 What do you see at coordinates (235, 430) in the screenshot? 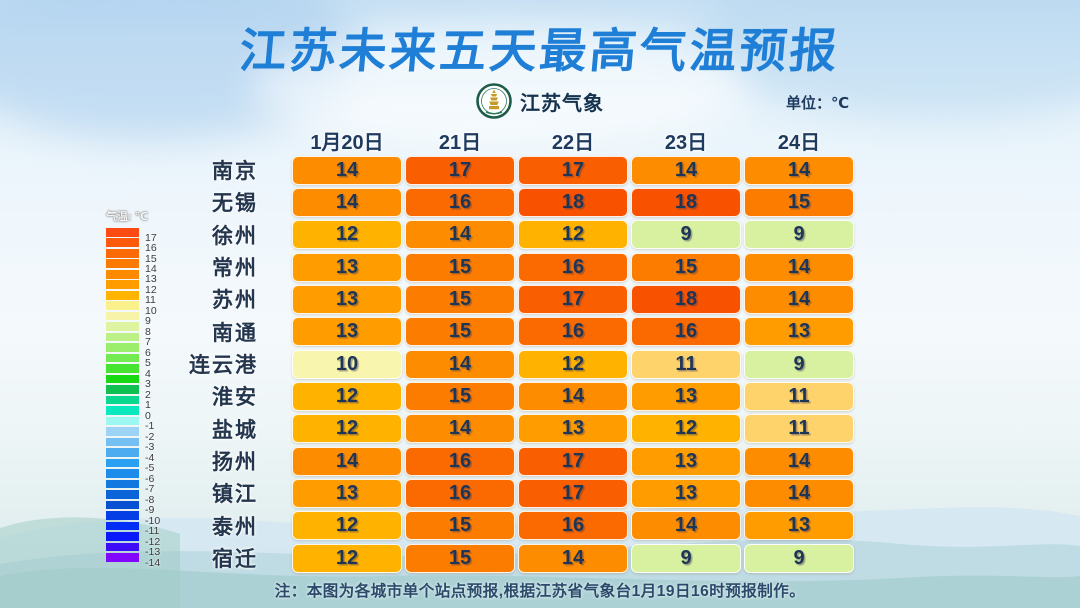
I see `city-label: 盐城` at bounding box center [235, 430].